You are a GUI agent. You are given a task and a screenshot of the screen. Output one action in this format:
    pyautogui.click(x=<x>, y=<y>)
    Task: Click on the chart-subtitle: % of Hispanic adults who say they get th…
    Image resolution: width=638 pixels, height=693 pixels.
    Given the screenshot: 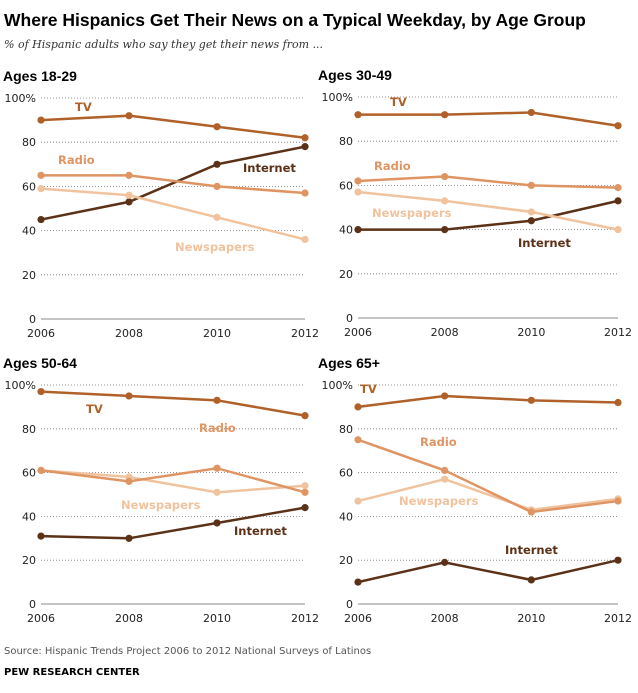 What is the action you would take?
    pyautogui.click(x=164, y=44)
    